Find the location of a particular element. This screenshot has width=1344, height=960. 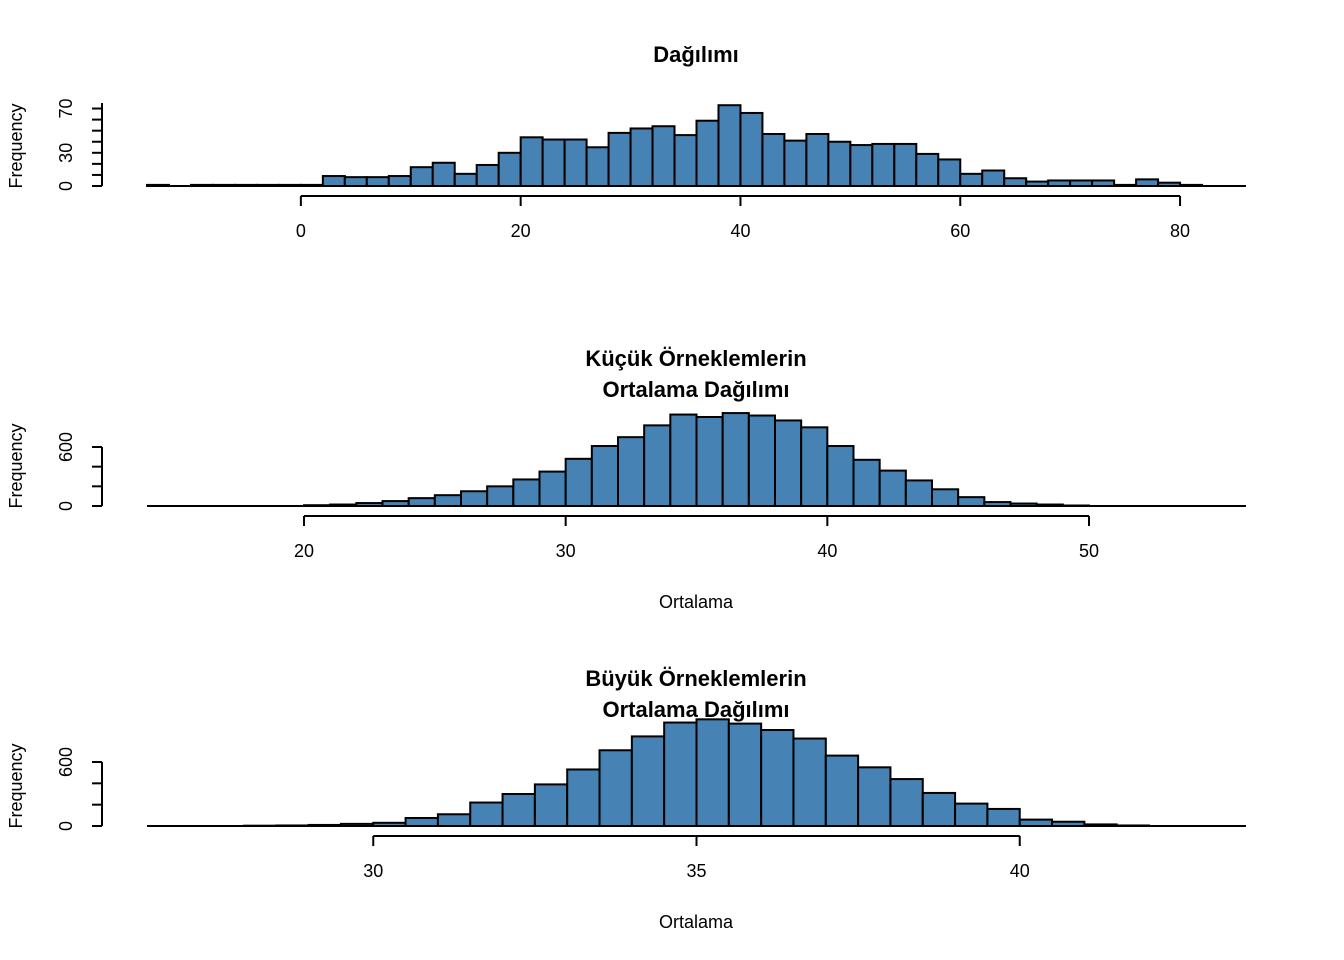

y-axis: 0 600 is located at coordinates (79, 789).